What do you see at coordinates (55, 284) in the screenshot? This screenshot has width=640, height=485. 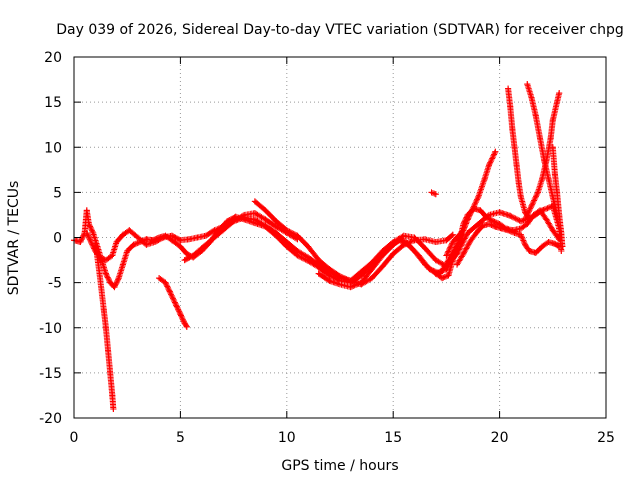 I see `y-tick-label: -5` at bounding box center [55, 284].